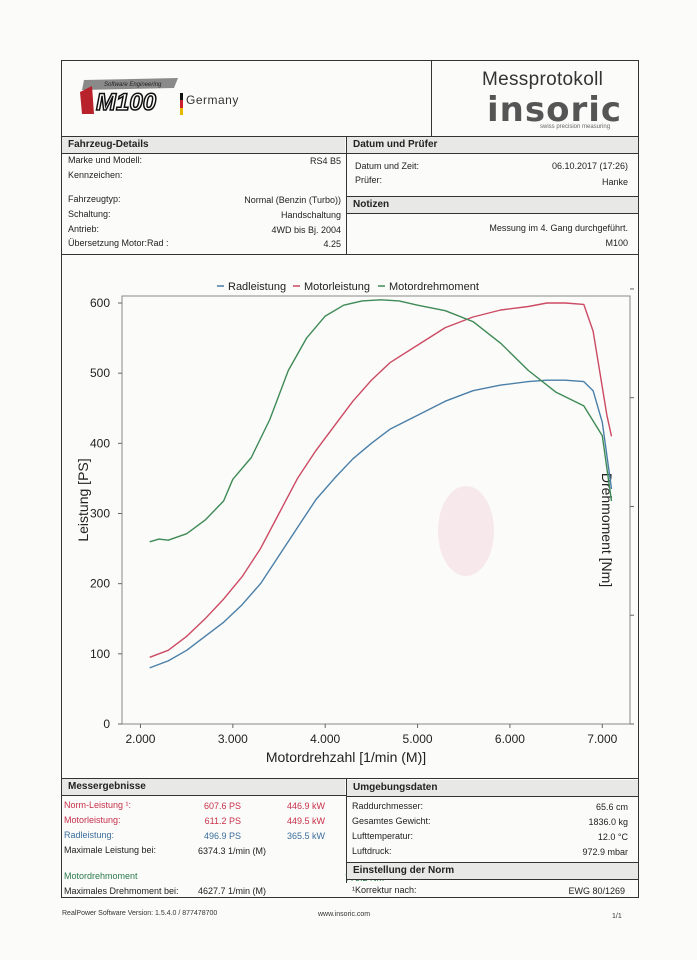  What do you see at coordinates (292, 200) in the screenshot?
I see `fahrzeug-row-value: Normal (Benzin (Turbo))` at bounding box center [292, 200].